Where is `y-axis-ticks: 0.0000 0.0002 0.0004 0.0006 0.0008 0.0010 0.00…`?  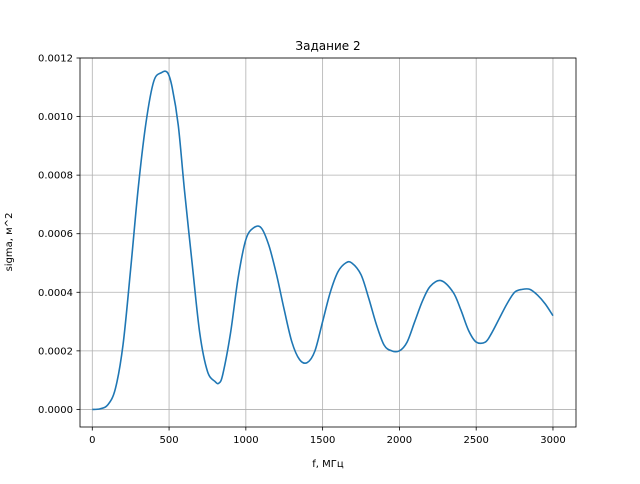
y-axis-ticks: 0.0000 0.0002 0.0004 0.0006 0.0008 0.0010 0.00… is located at coordinates (59, 235).